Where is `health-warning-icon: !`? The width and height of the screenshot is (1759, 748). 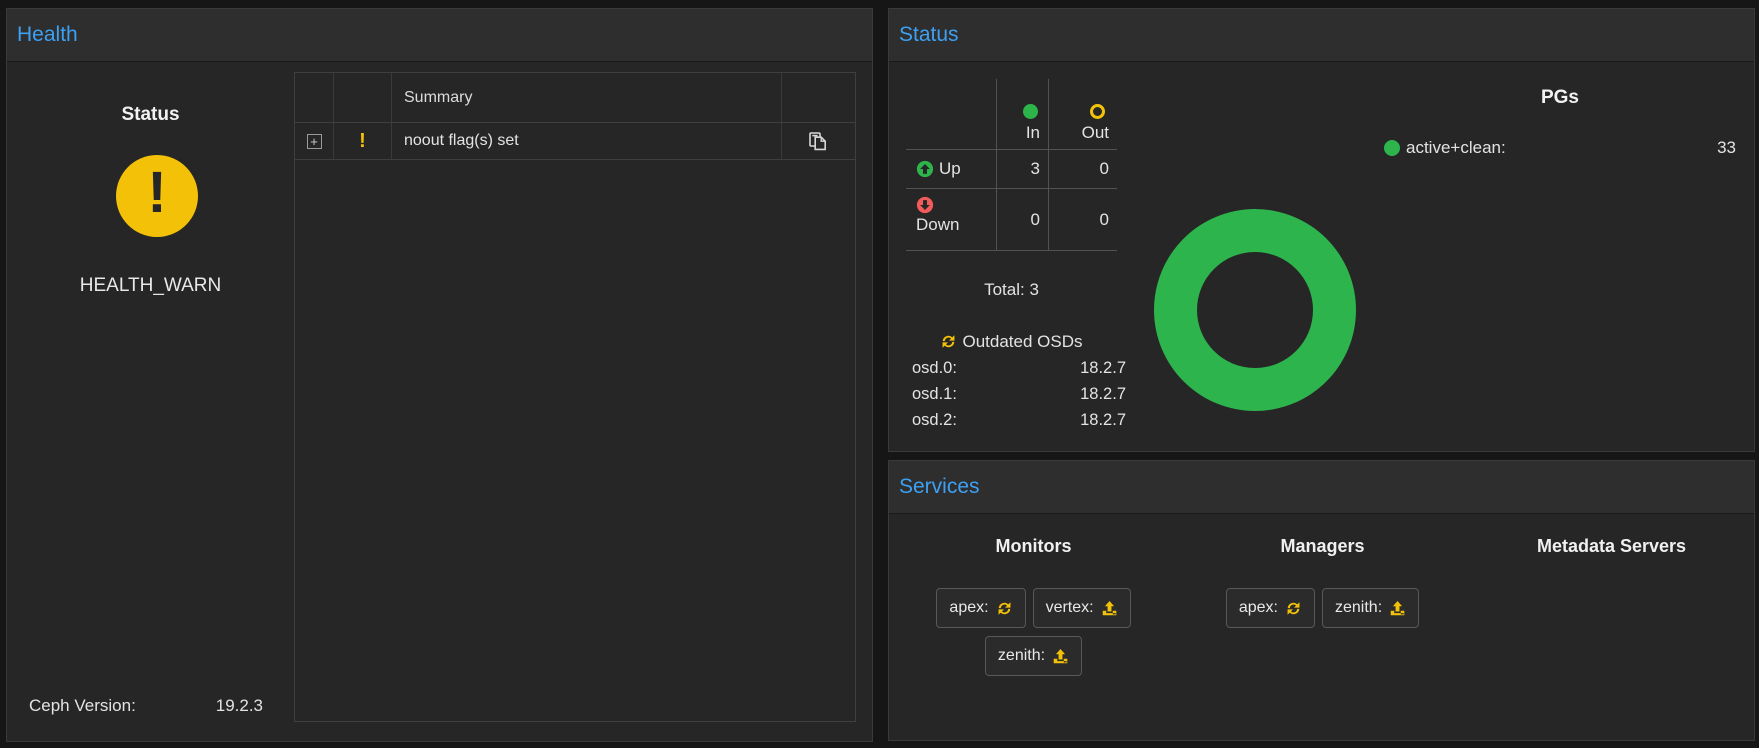
health-warning-icon: ! is located at coordinates (157, 196).